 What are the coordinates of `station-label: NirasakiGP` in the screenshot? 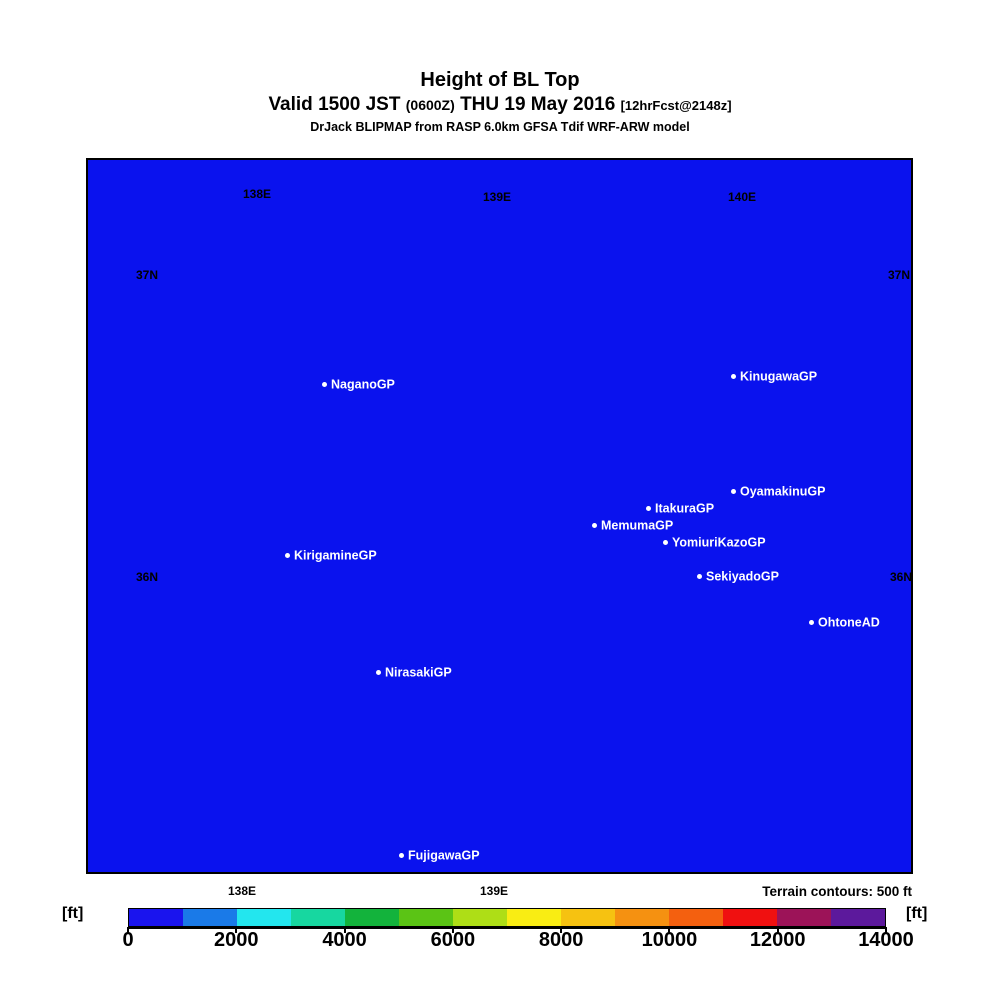 It's located at (418, 672).